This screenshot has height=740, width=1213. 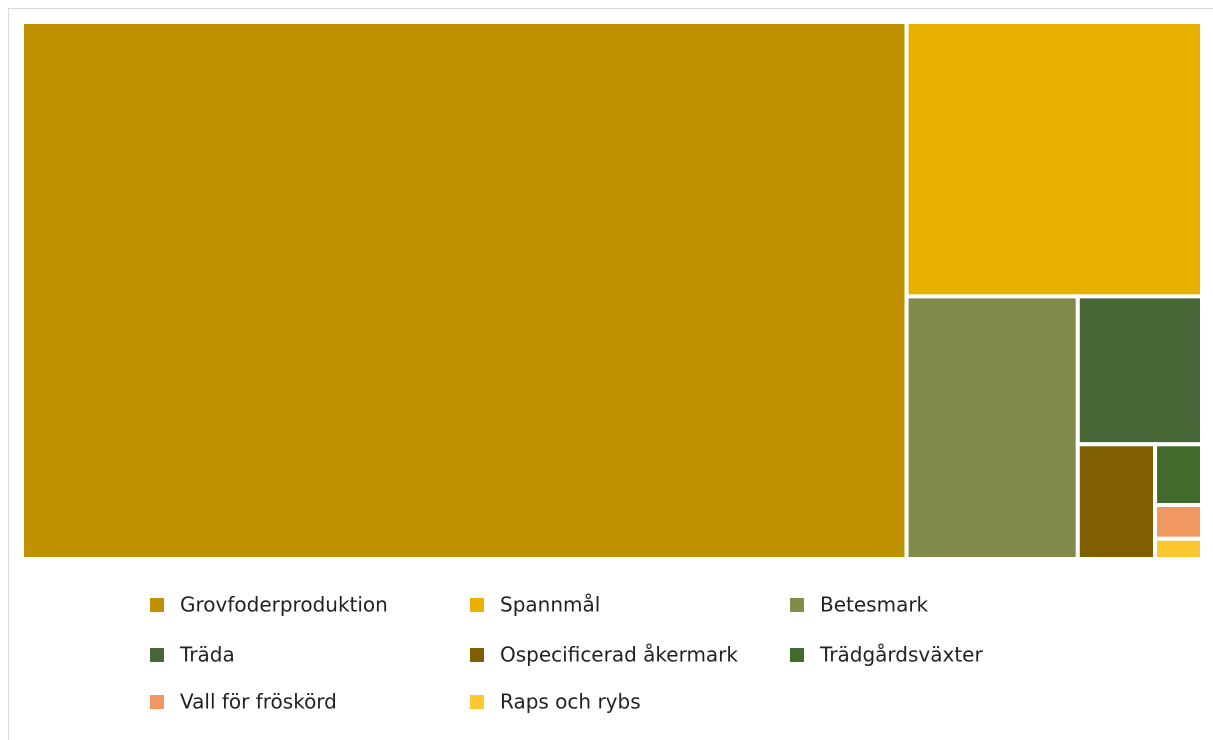 I want to click on legend-label: Träda, so click(x=207, y=655).